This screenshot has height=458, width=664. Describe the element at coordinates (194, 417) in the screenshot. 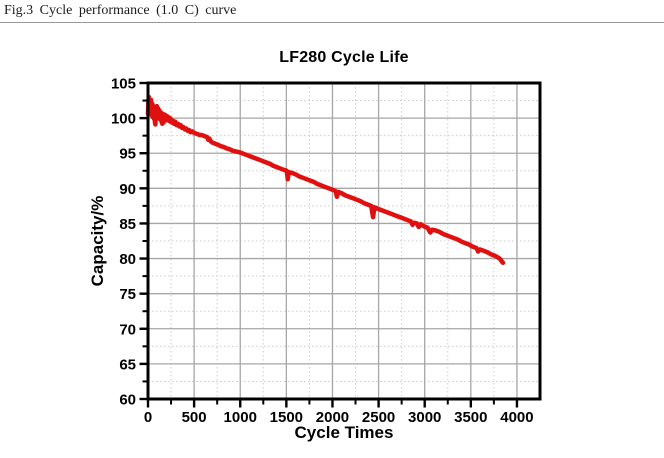

I see `x-tick-label: 500` at that location.